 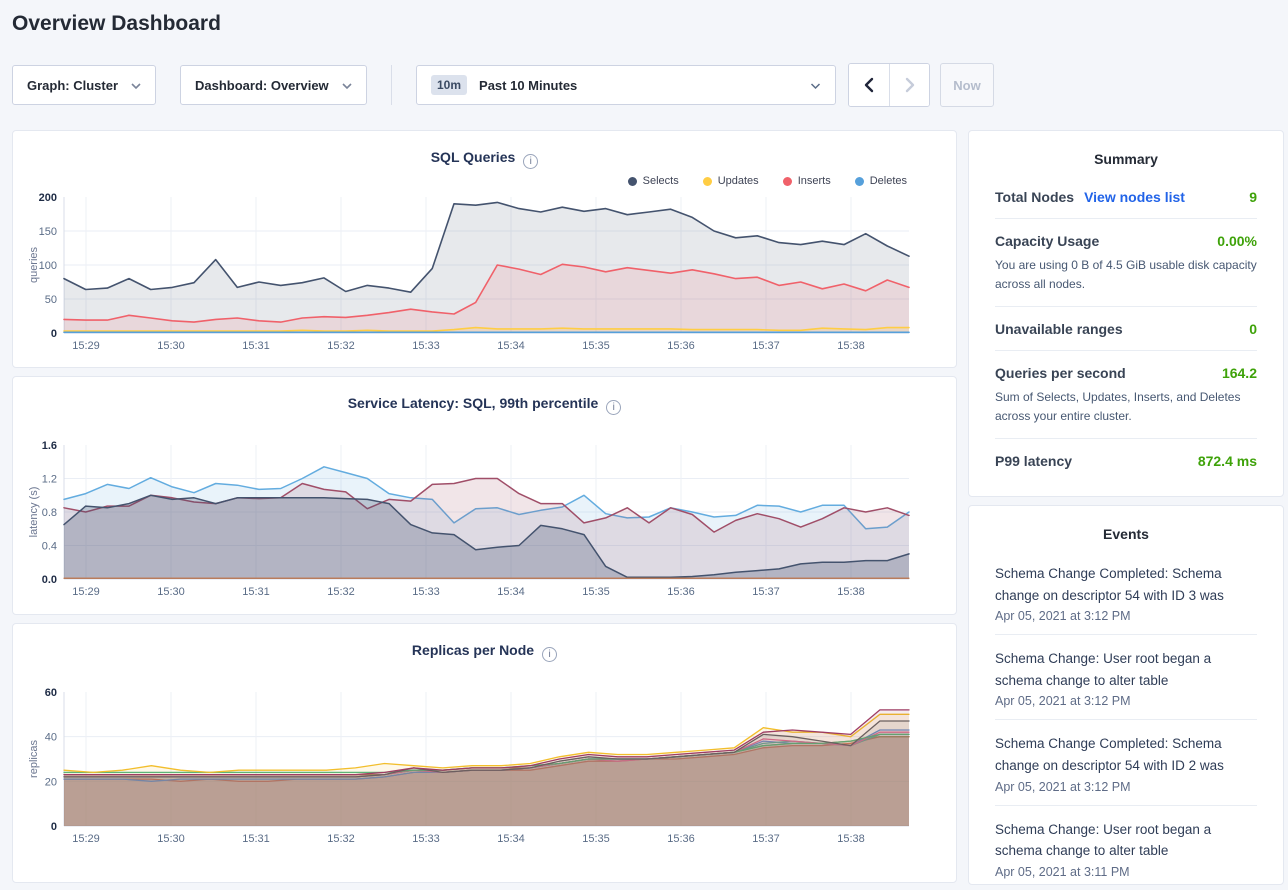 What do you see at coordinates (1126, 460) in the screenshot?
I see `summary-row-p99: P99 latency 872.4 ms` at bounding box center [1126, 460].